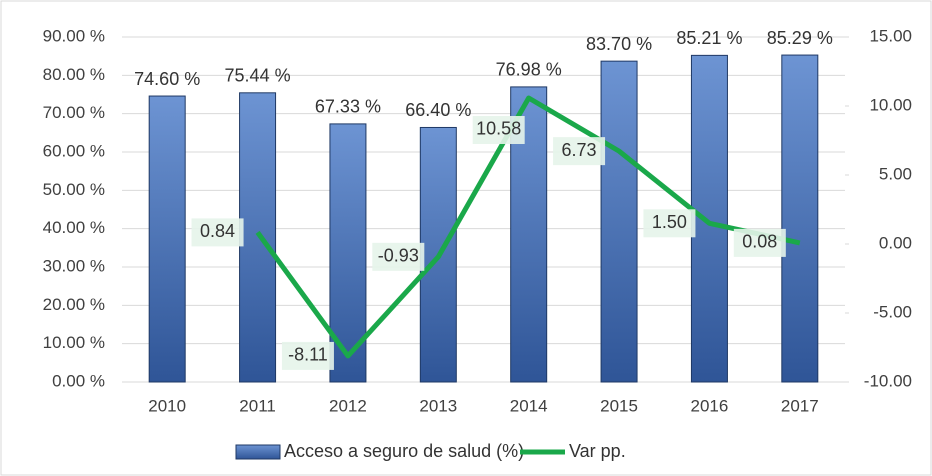  What do you see at coordinates (167, 79) in the screenshot?
I see `bar-label: 74.60 %` at bounding box center [167, 79].